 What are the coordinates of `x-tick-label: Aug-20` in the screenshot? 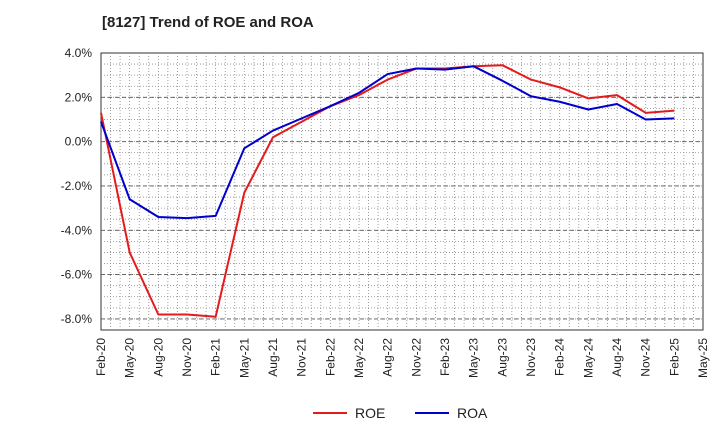 It's located at (158, 357).